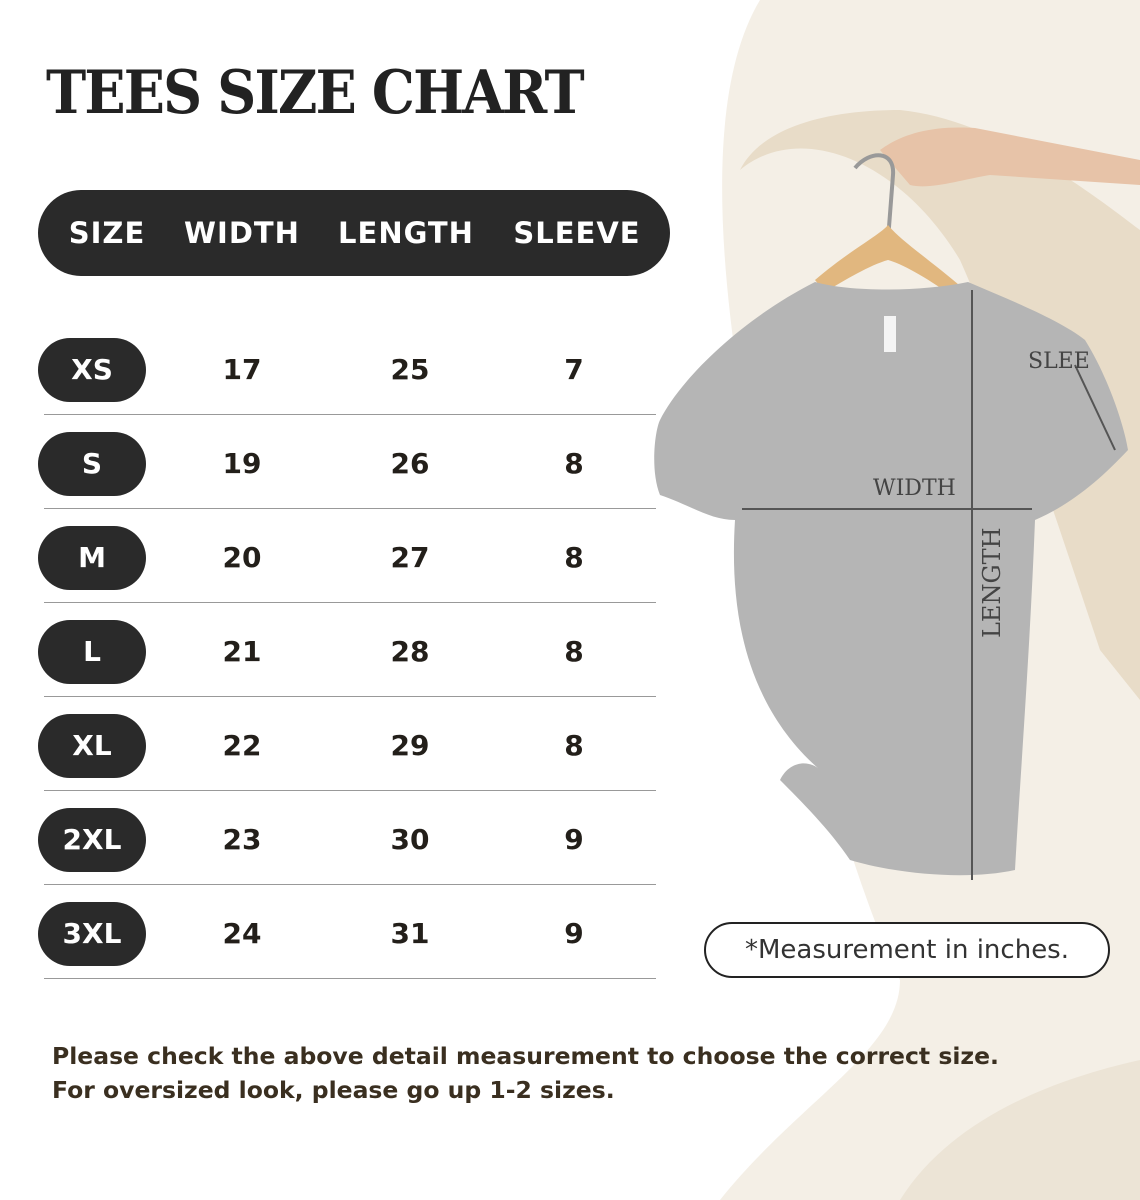 Image resolution: width=1140 pixels, height=1200 pixels. What do you see at coordinates (92, 934) in the screenshot?
I see `size-pill: 3XL` at bounding box center [92, 934].